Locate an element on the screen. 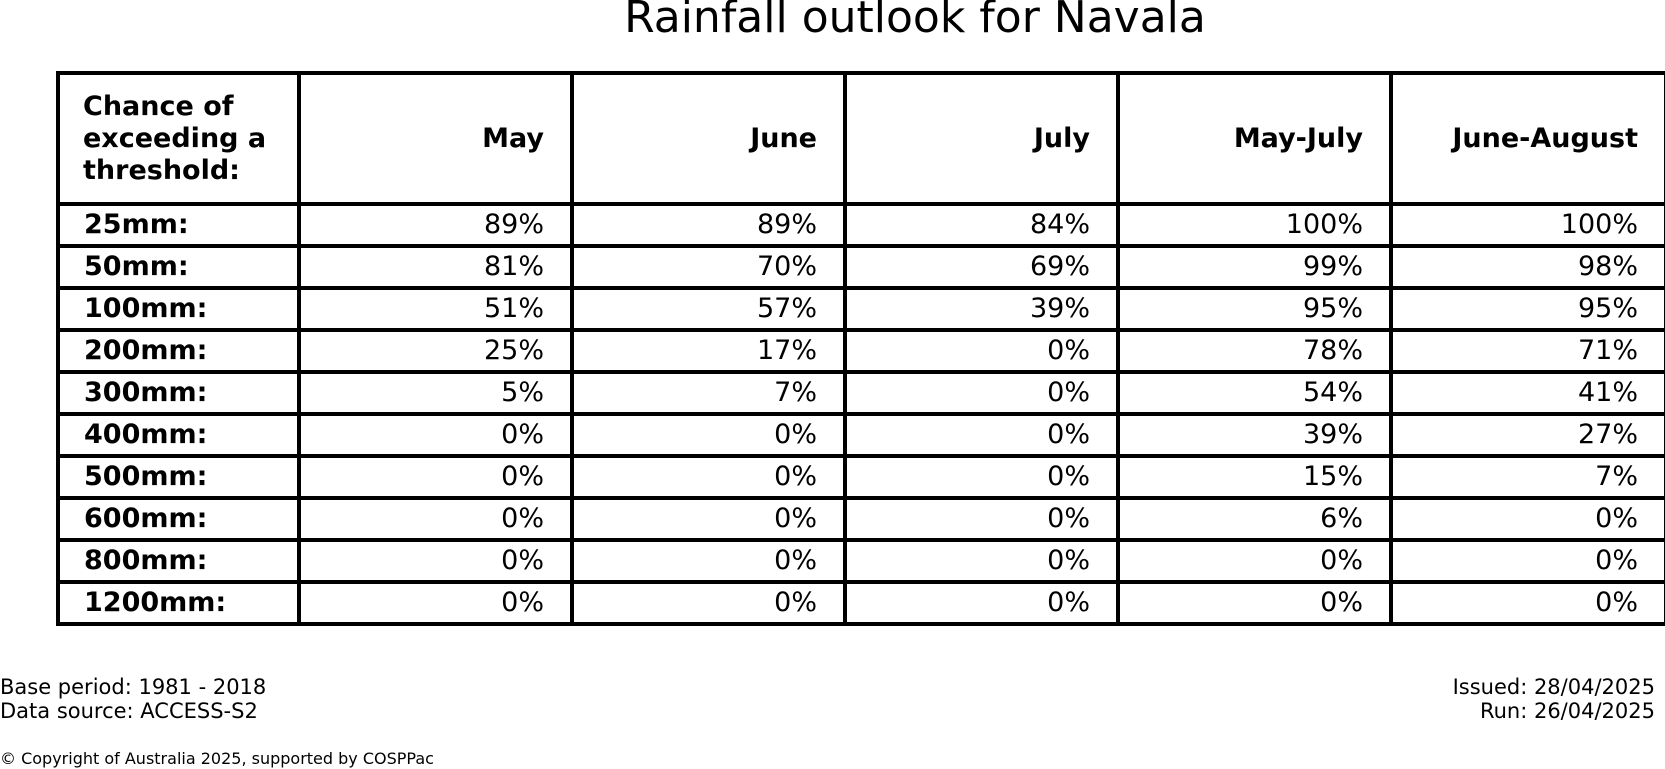 Image resolution: width=1665 pixels, height=769 pixels. table-cell: 15% is located at coordinates (1254, 477).